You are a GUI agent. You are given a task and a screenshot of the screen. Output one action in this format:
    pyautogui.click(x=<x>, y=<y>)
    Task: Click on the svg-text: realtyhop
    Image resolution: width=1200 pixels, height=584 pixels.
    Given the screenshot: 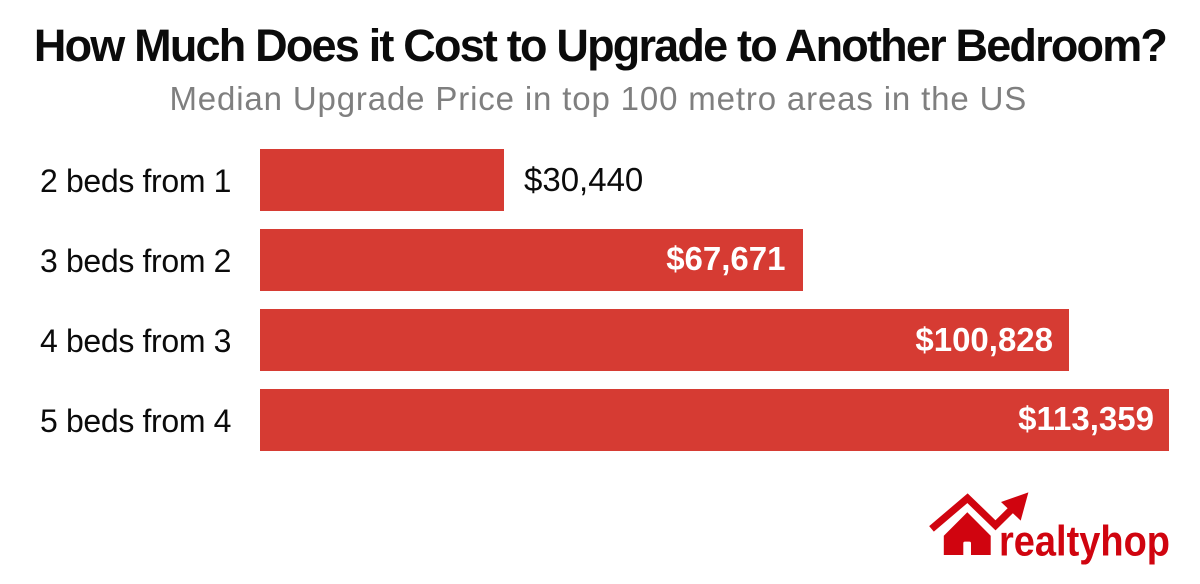 What is the action you would take?
    pyautogui.click(x=1084, y=542)
    